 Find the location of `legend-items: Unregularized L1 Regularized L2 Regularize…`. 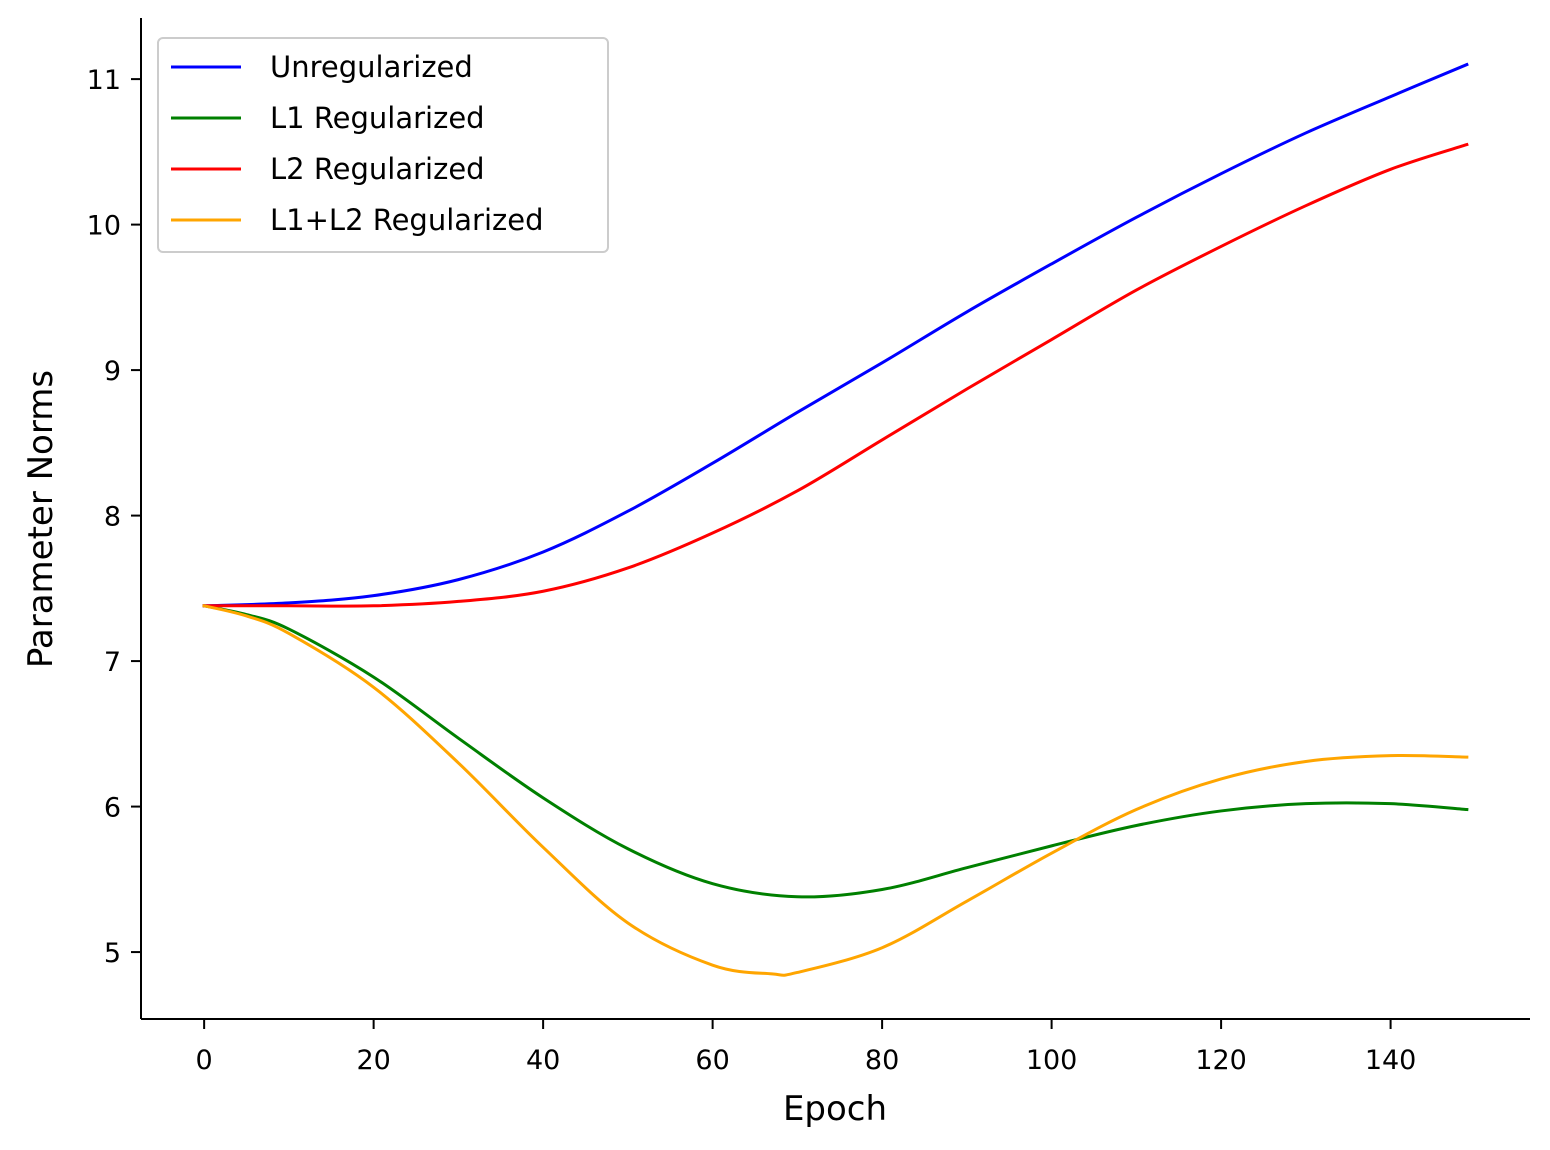

legend-items: Unregularized L1 Regularized L2 Regularize… is located at coordinates (357, 143).